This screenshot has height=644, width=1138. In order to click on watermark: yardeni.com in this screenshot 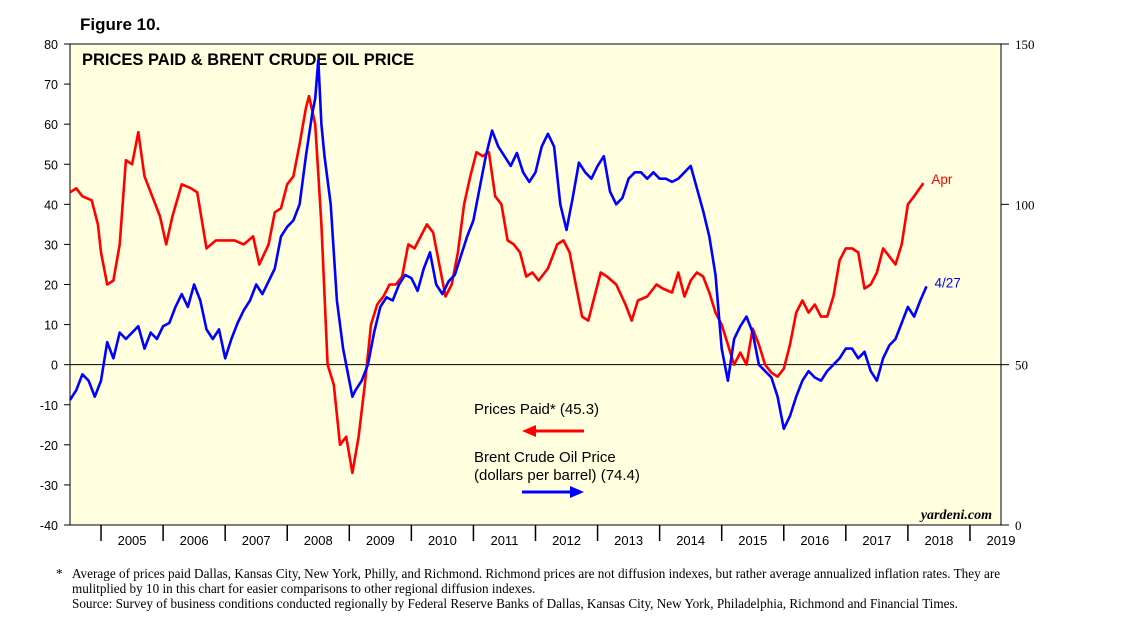, I will do `click(955, 515)`.